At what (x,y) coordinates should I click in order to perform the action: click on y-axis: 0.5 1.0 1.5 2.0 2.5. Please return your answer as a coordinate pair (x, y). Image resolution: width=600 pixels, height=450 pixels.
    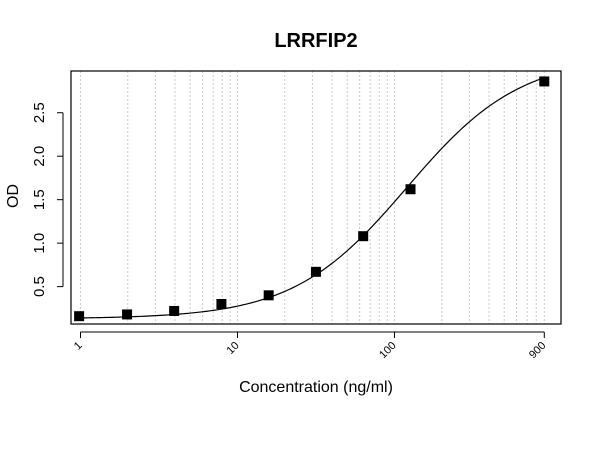
    Looking at the image, I should click on (47, 199).